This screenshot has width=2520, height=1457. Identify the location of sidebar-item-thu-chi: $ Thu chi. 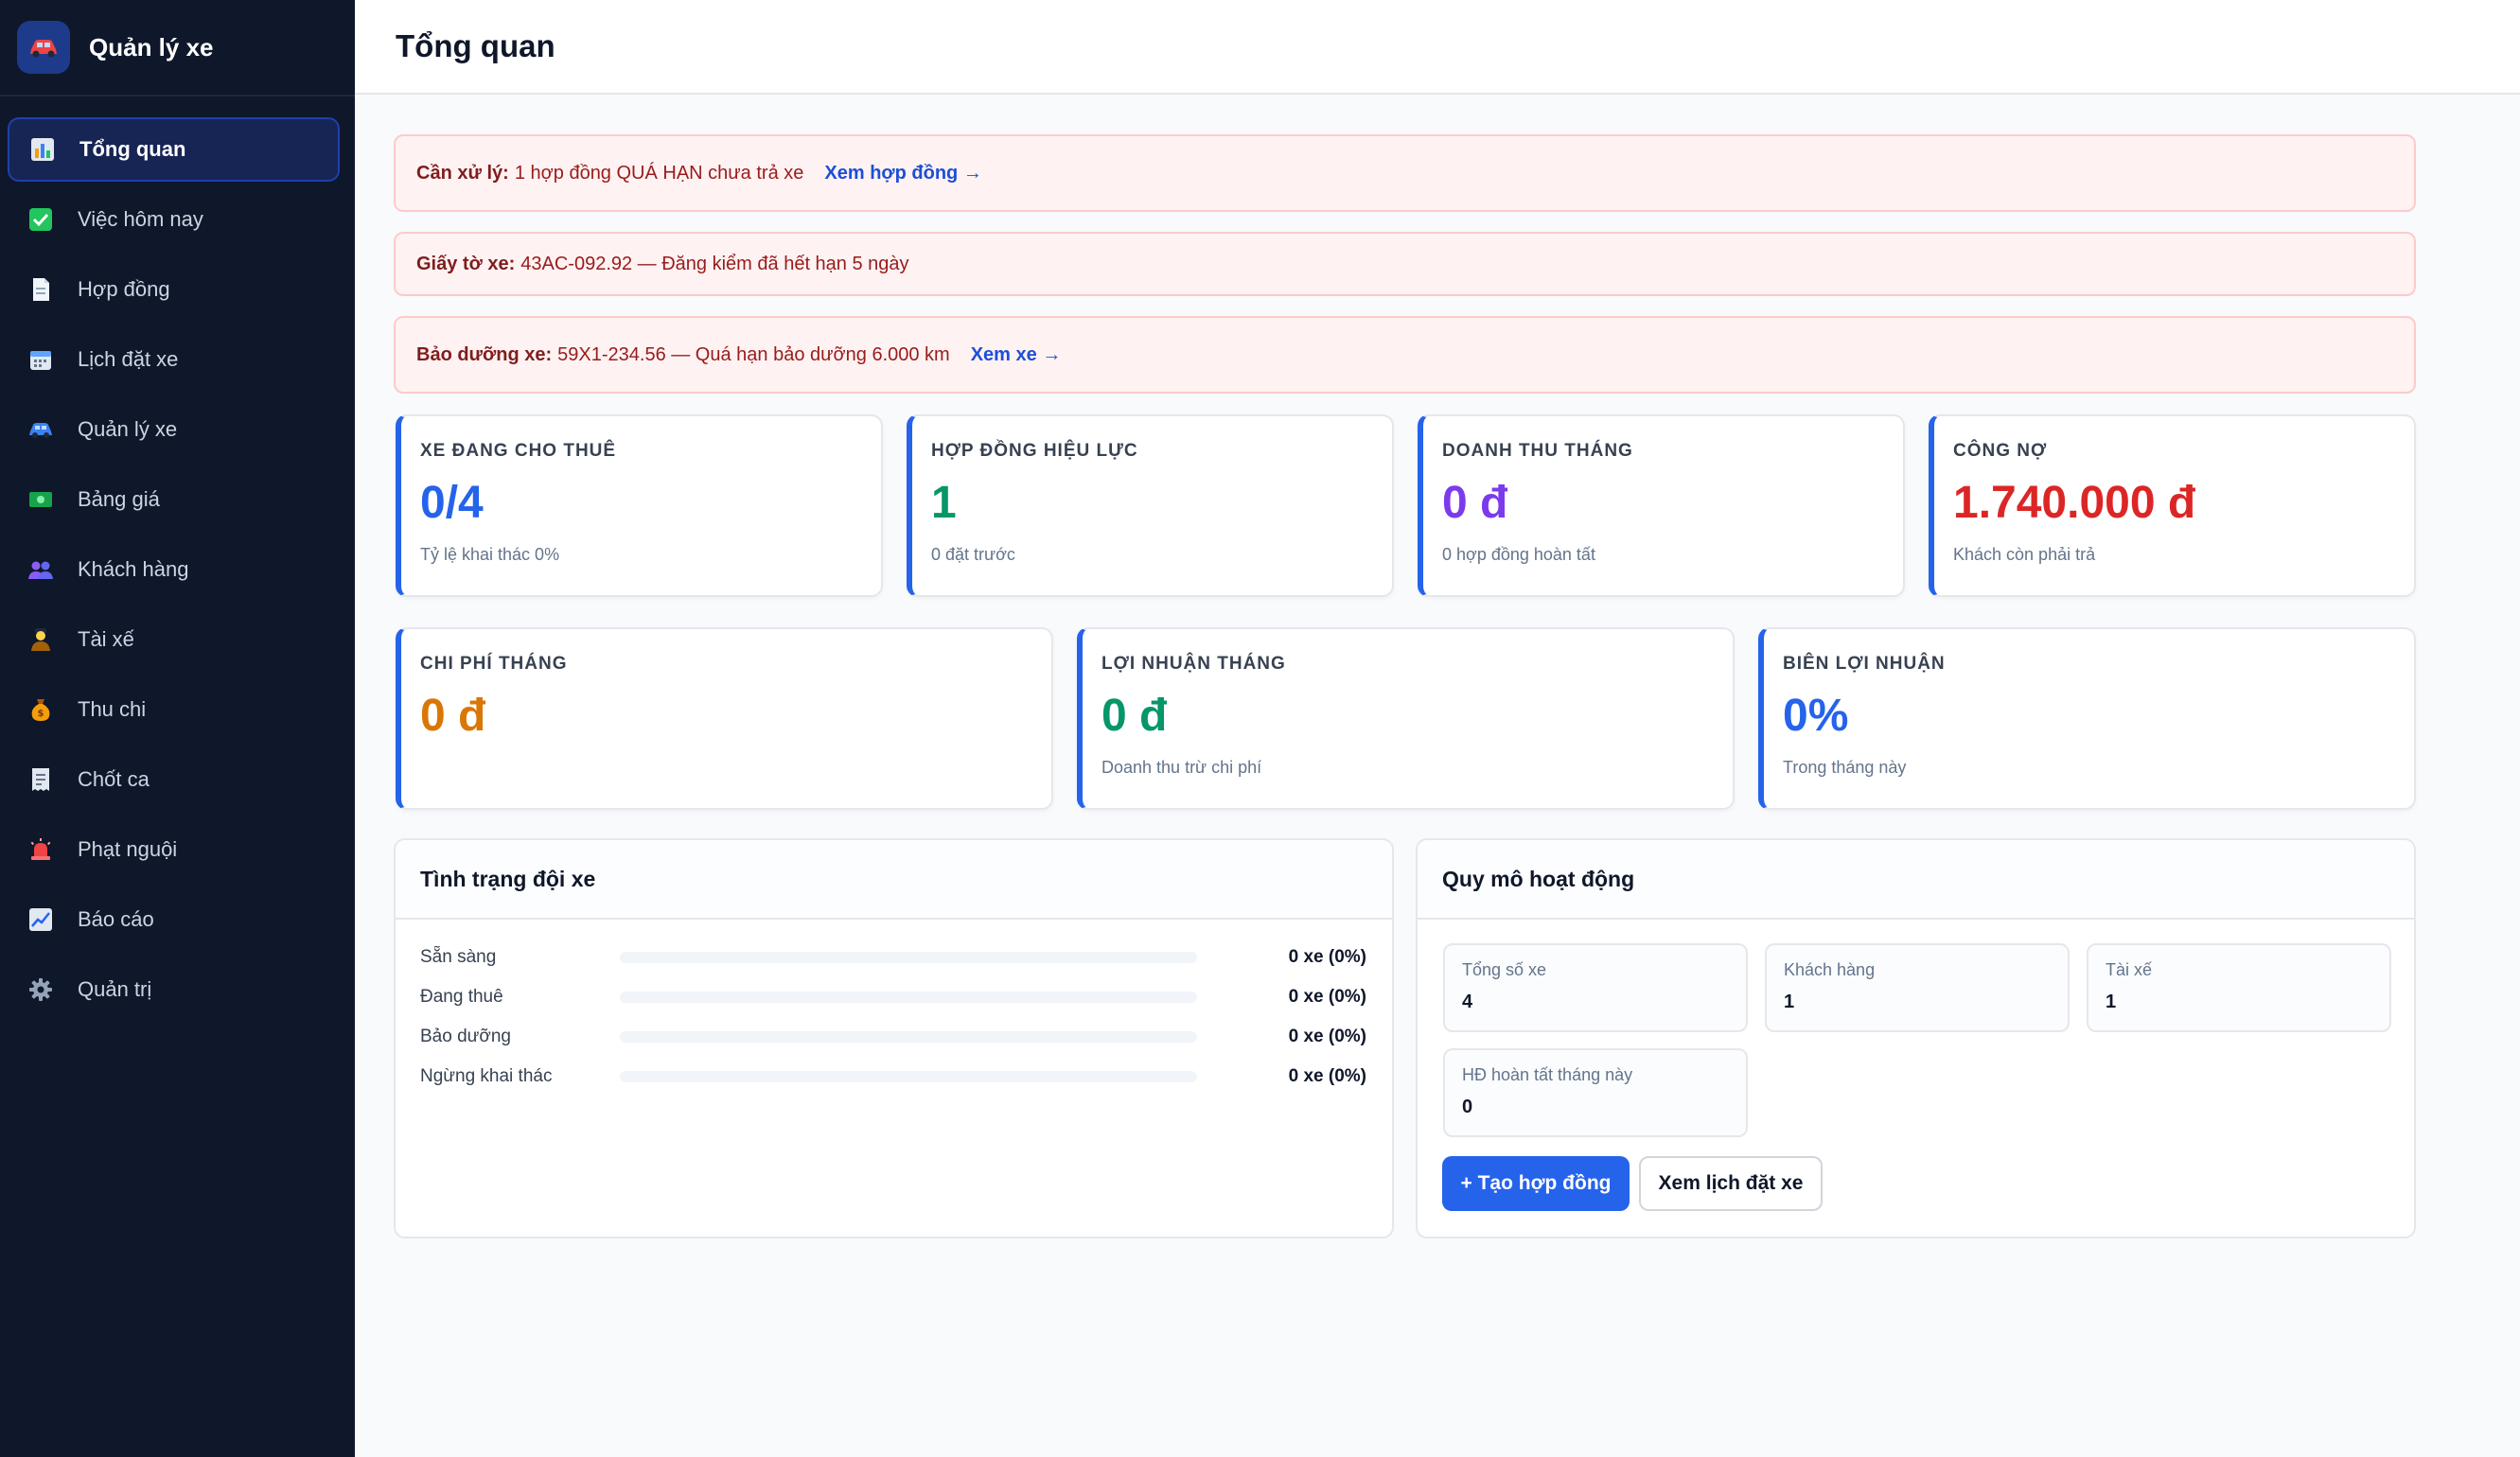
(174, 709).